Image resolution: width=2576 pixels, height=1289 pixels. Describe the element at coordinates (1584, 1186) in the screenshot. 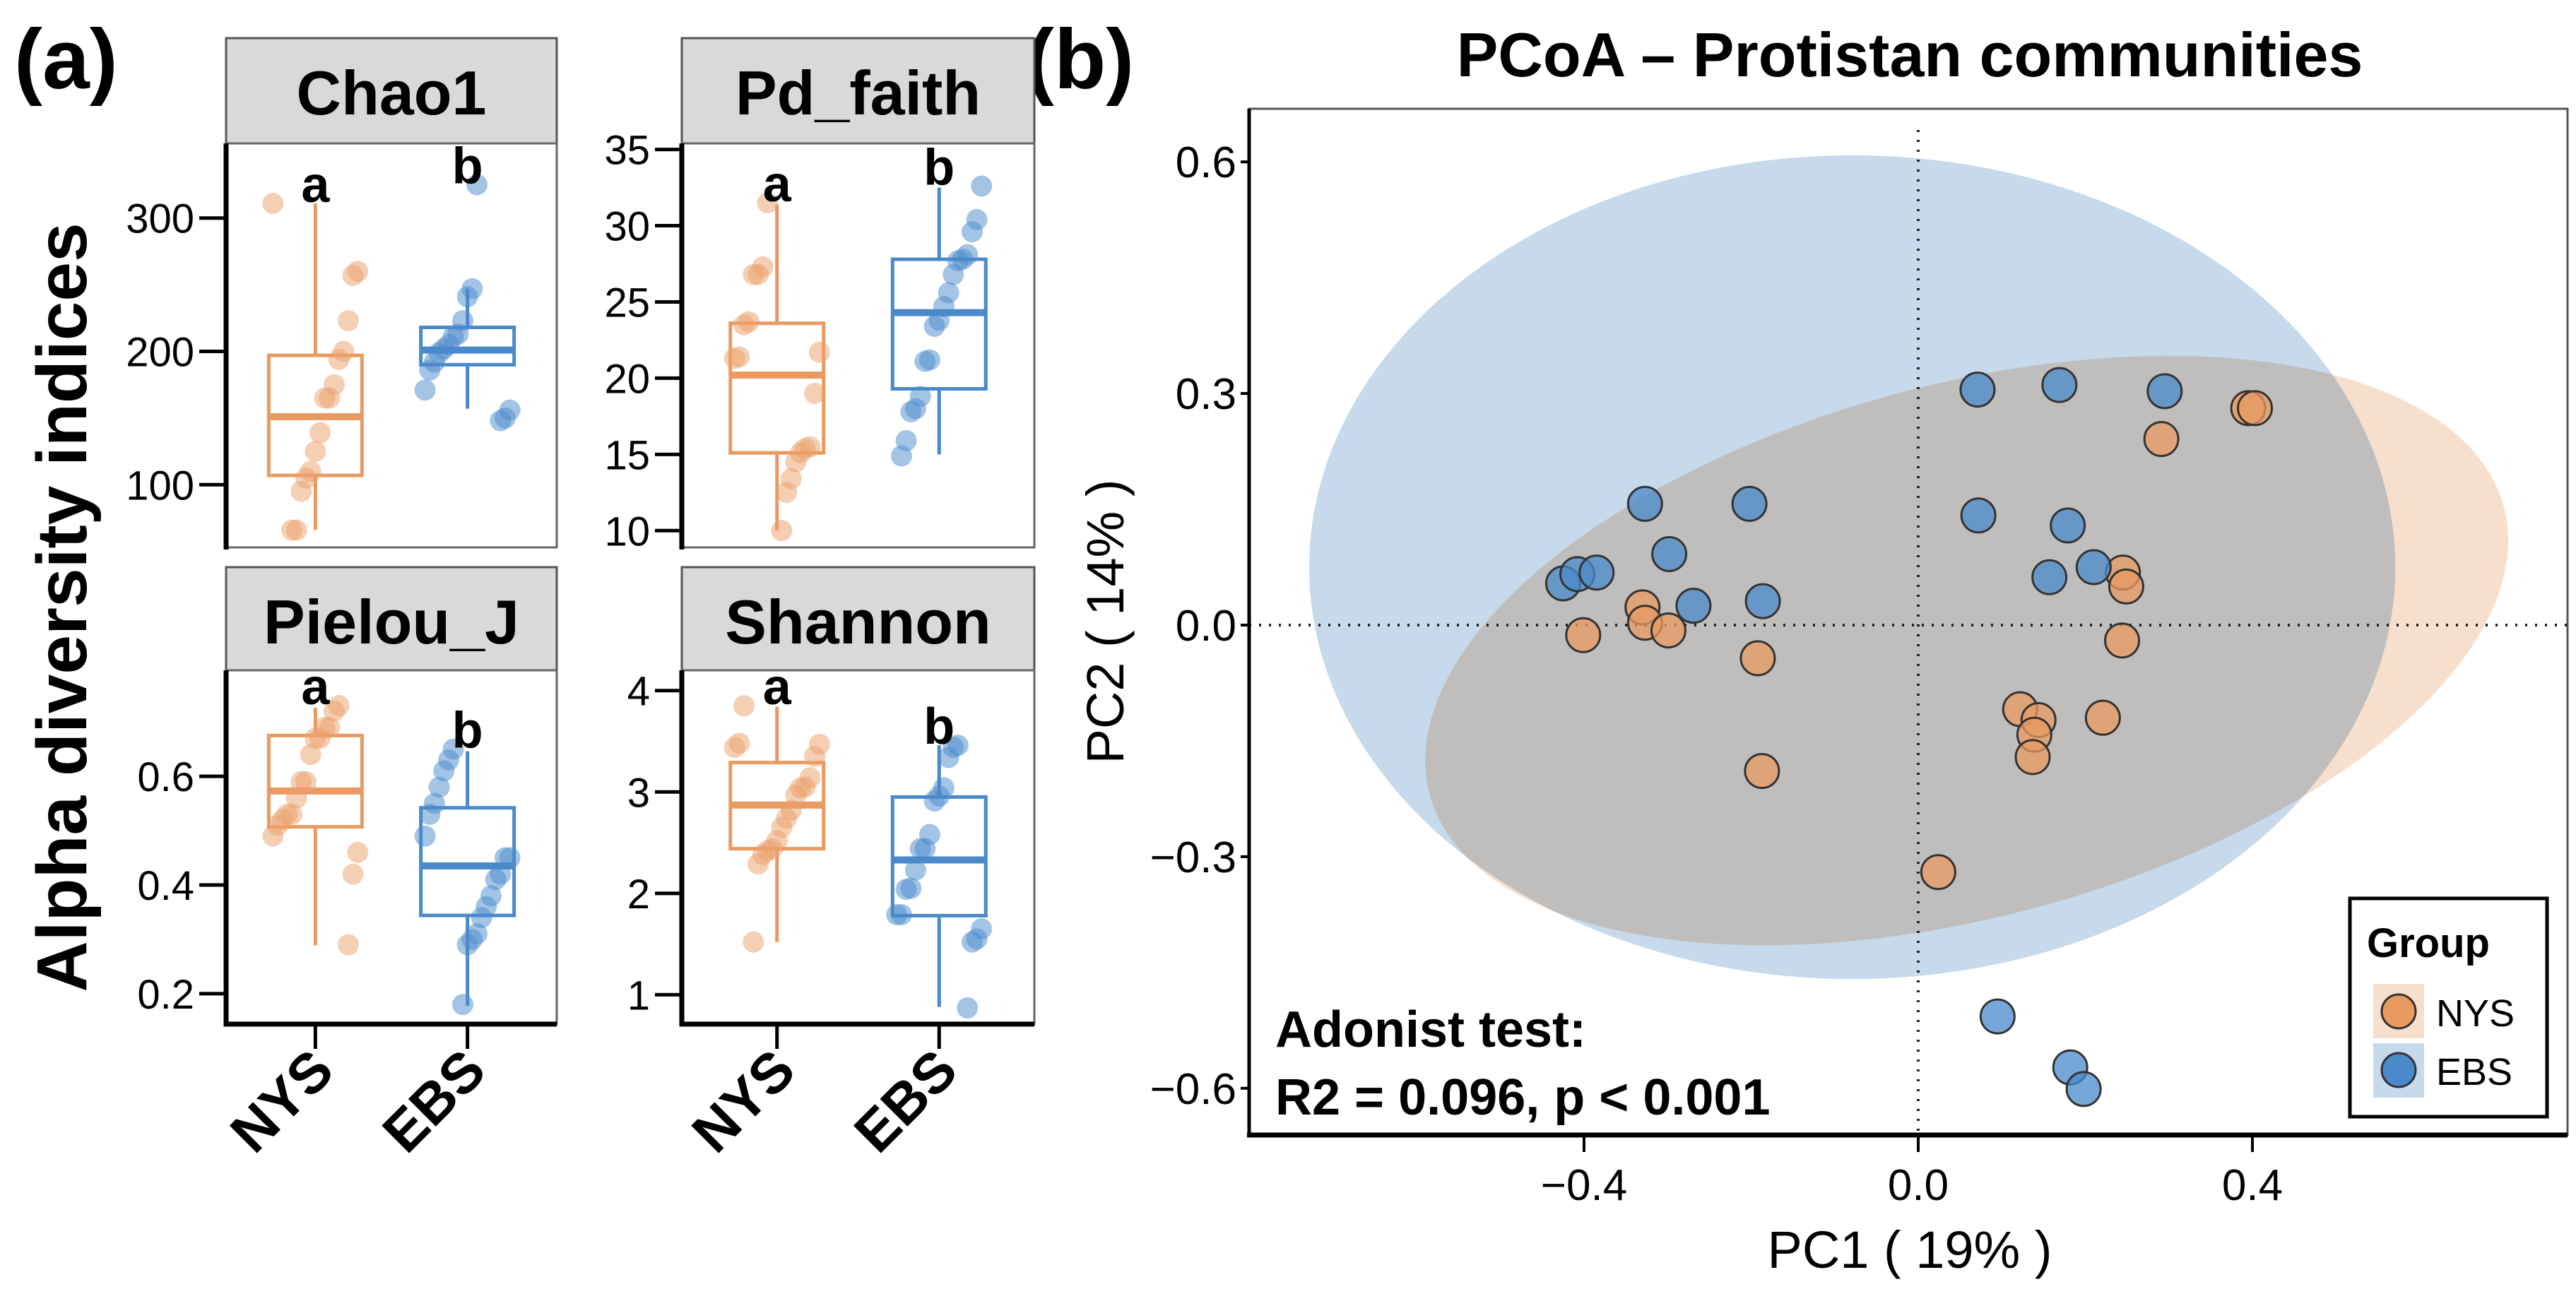

I see `x-tick-label: −0.4` at that location.